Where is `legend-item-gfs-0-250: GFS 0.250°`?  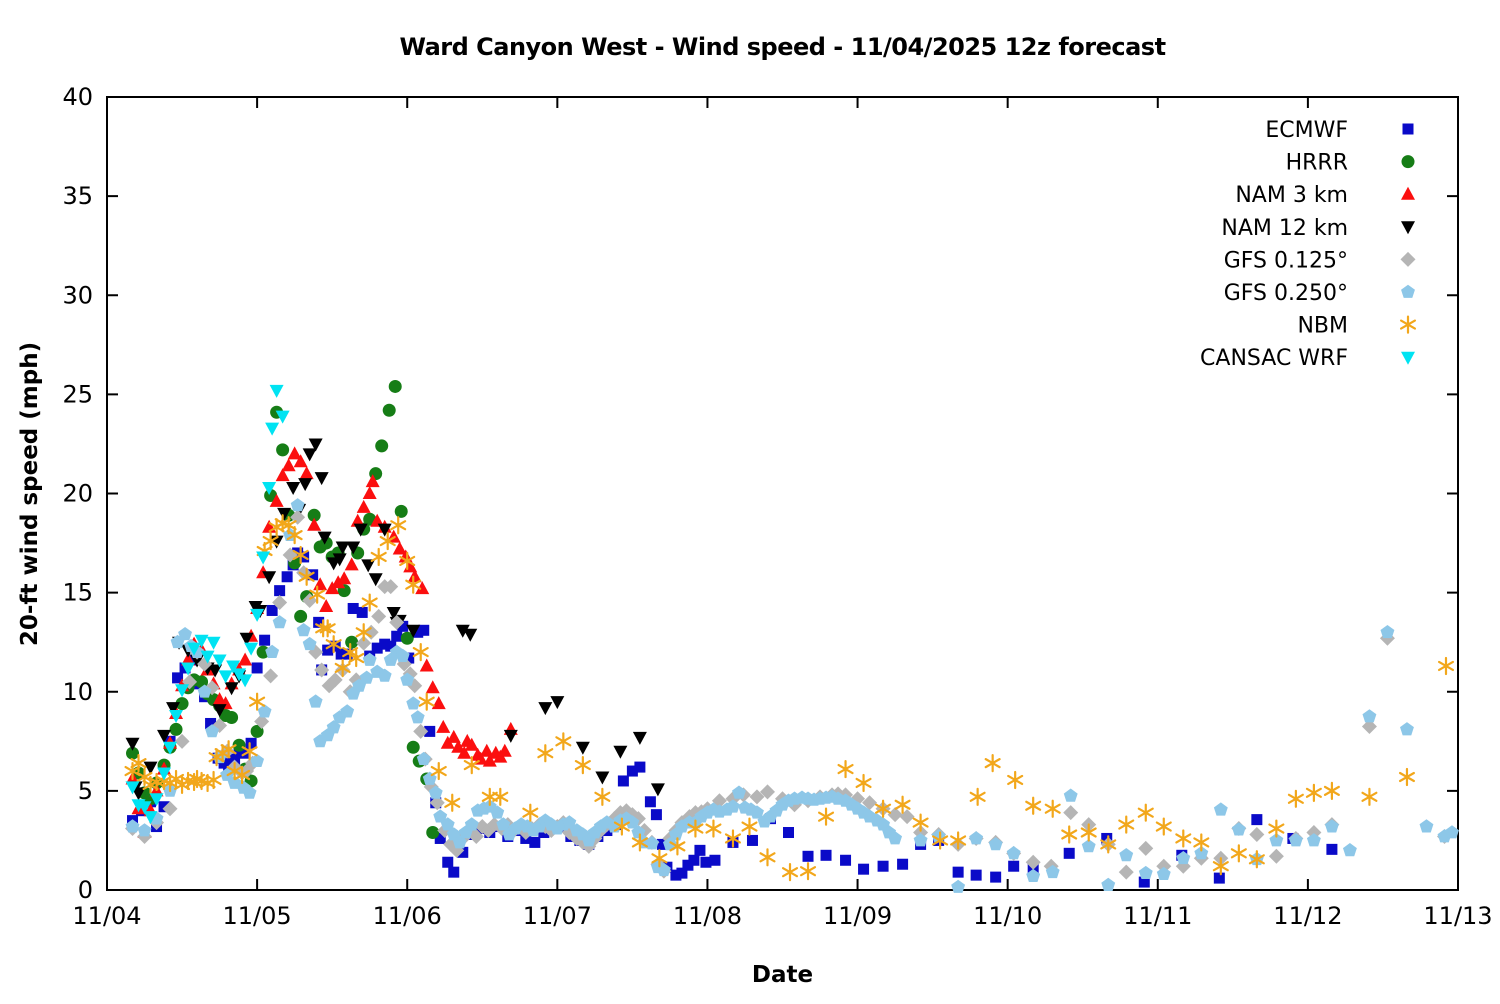
legend-item-gfs-0-250: GFS 0.250° is located at coordinates (1319, 293).